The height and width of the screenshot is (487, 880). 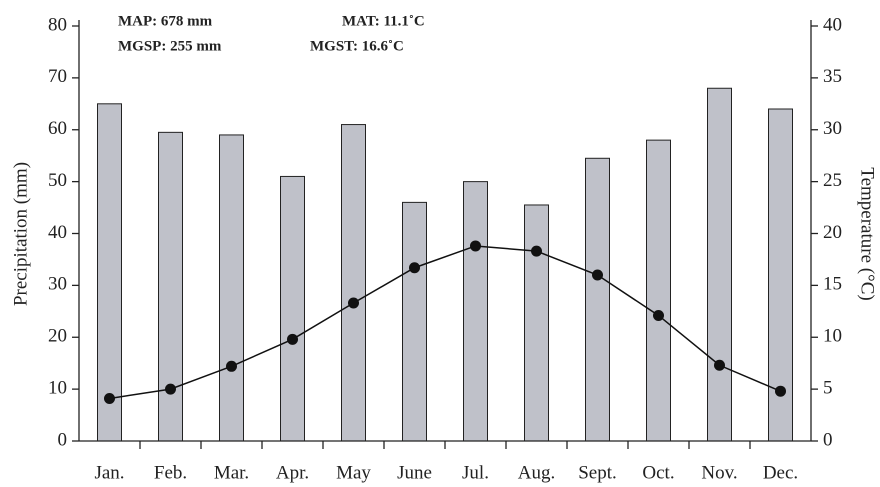 I want to click on annotation: MAP: 678 mm, so click(x=165, y=21).